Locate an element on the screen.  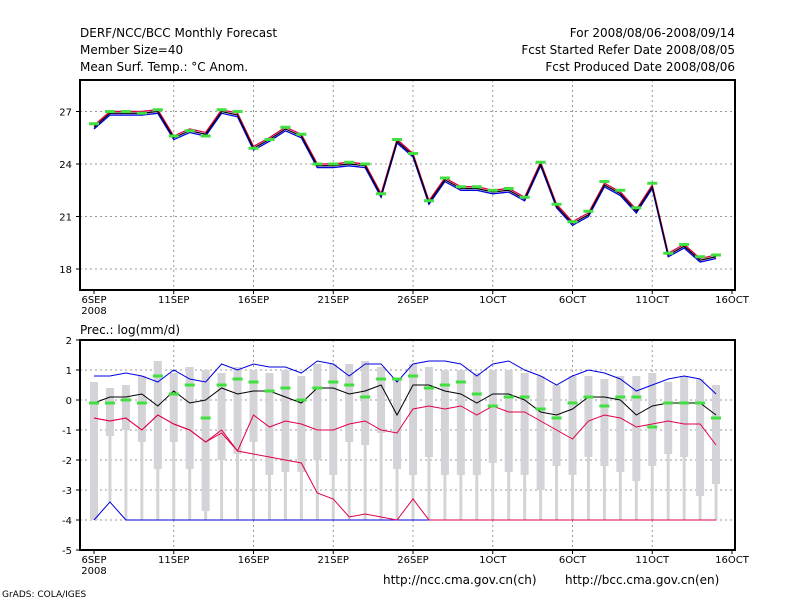
precip-y-ticks: -5 -4 -3 -2 -1 0 1 2 is located at coordinates (71, 446).